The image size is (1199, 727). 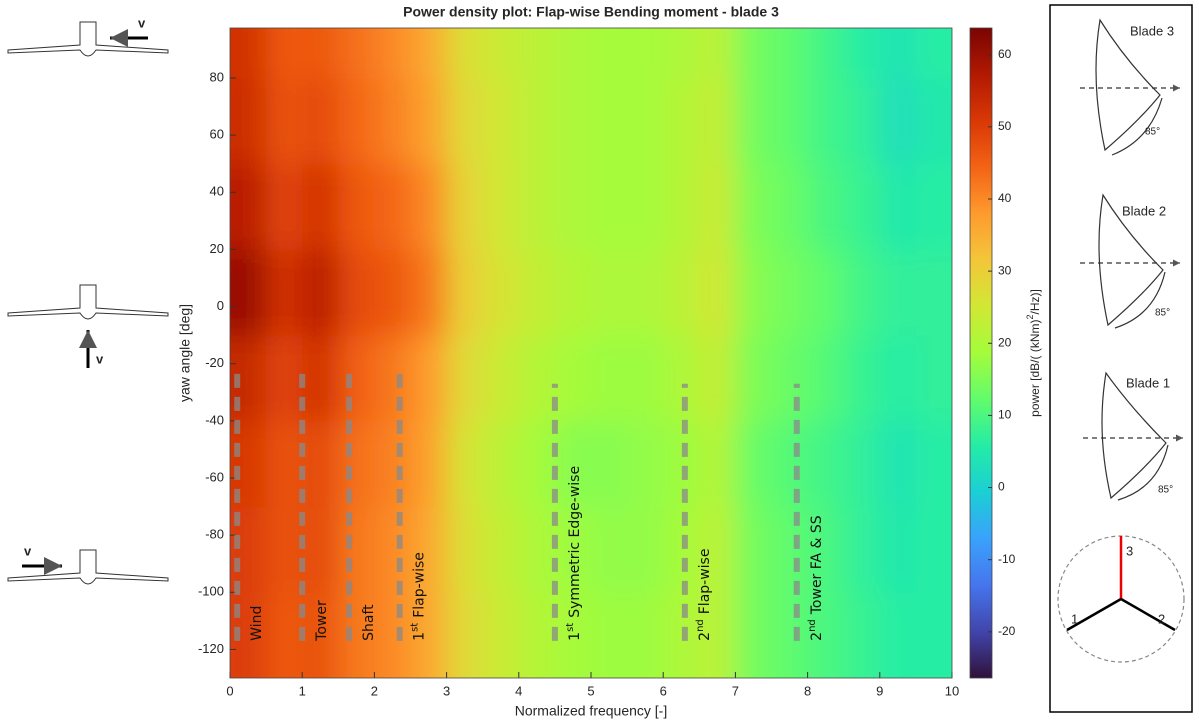 I want to click on mode-name: Symmetric Edge-wise, so click(x=575, y=542).